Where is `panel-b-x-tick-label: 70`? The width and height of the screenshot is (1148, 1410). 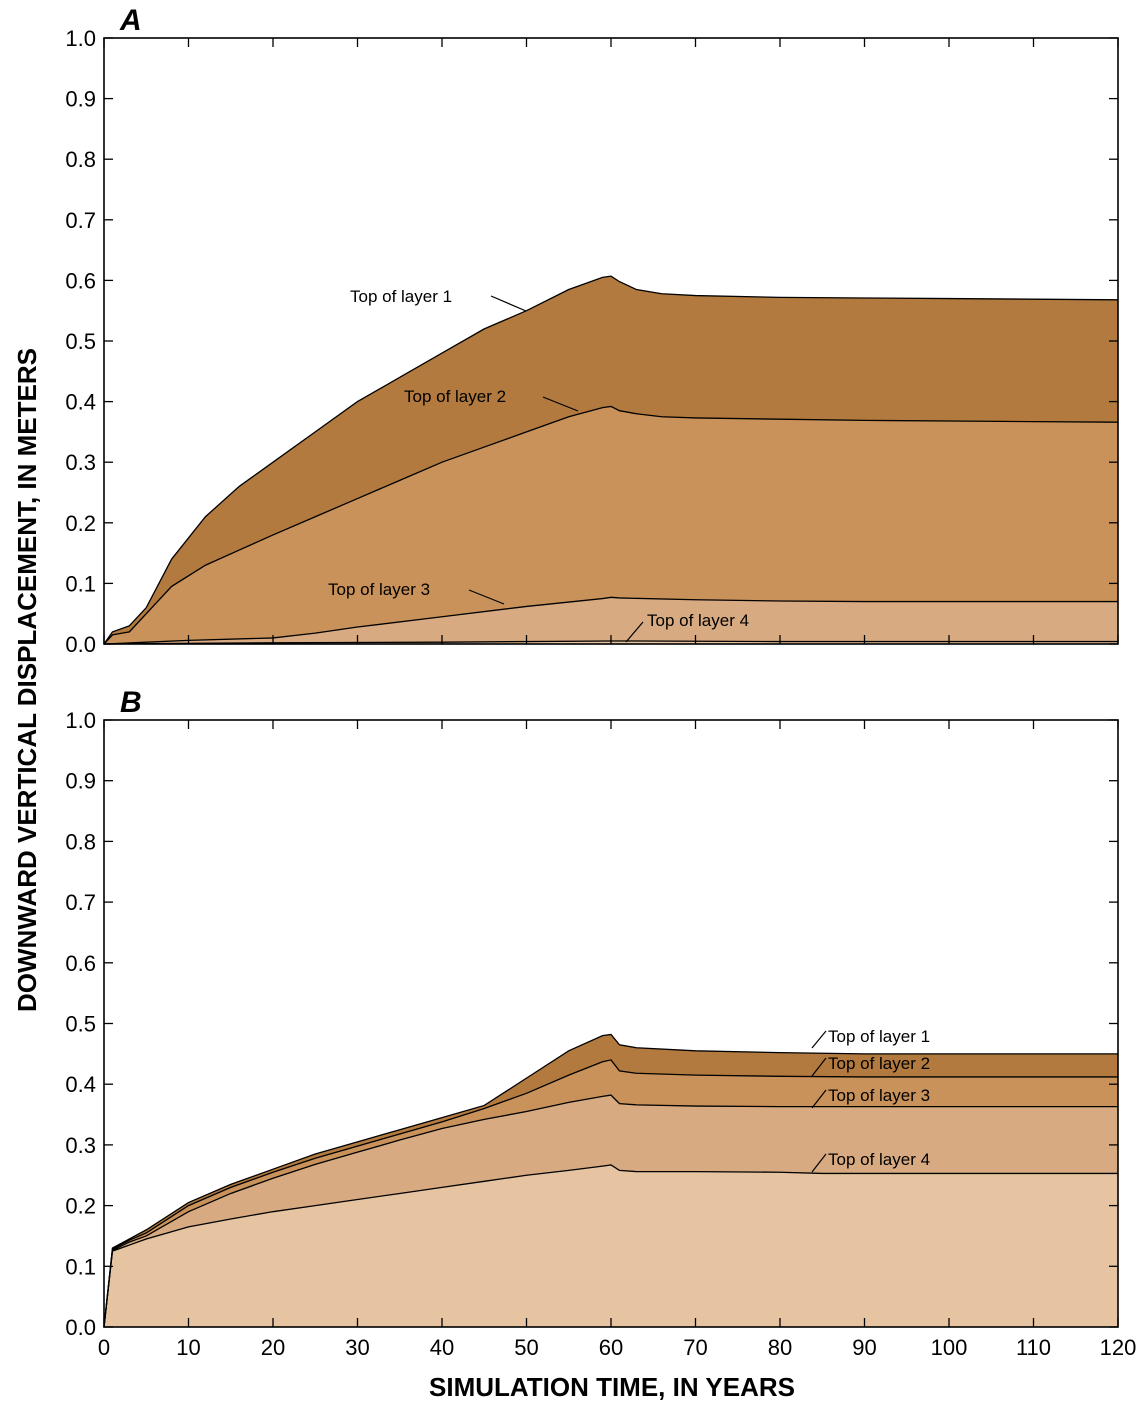 panel-b-x-tick-label: 70 is located at coordinates (695, 1347).